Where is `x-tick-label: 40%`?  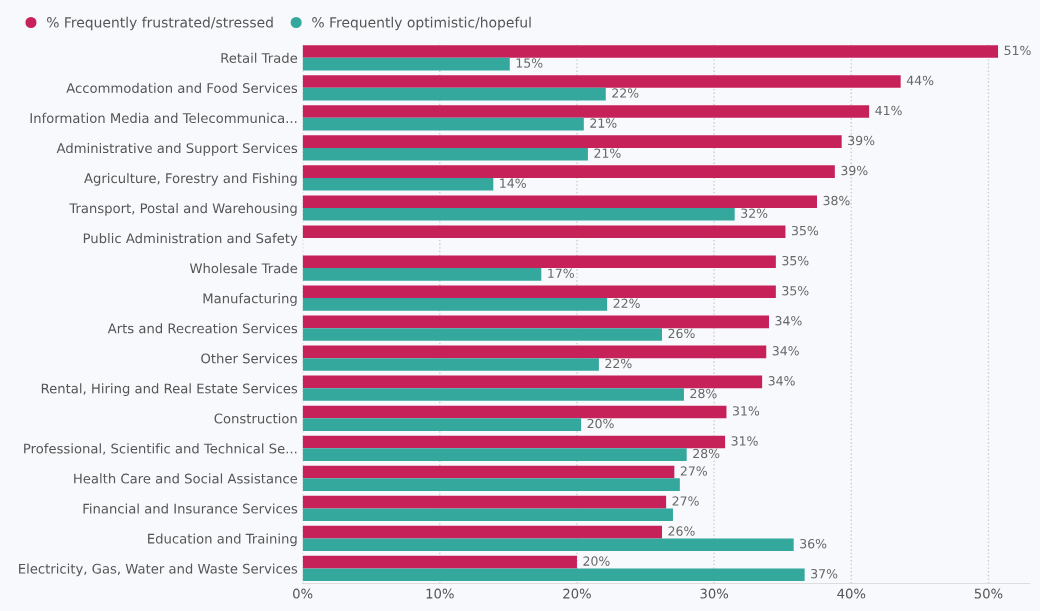 x-tick-label: 40% is located at coordinates (851, 593).